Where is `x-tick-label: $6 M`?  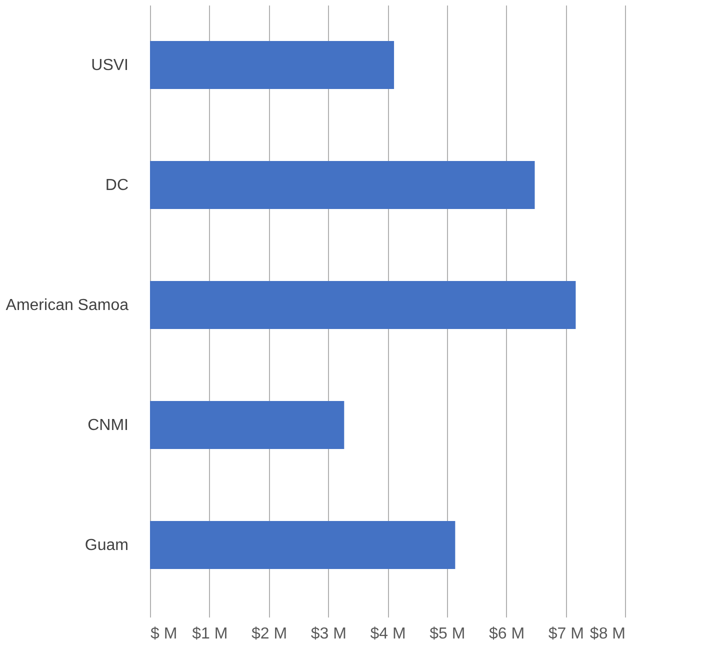 x-tick-label: $6 M is located at coordinates (506, 634).